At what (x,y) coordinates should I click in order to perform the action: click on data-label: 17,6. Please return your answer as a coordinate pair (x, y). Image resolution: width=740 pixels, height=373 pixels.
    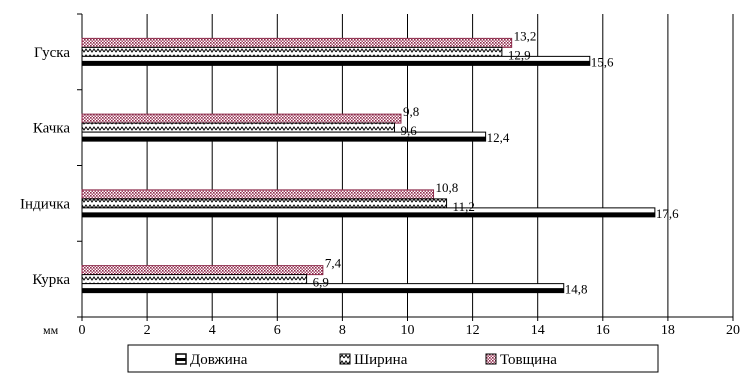
    Looking at the image, I should click on (667, 213).